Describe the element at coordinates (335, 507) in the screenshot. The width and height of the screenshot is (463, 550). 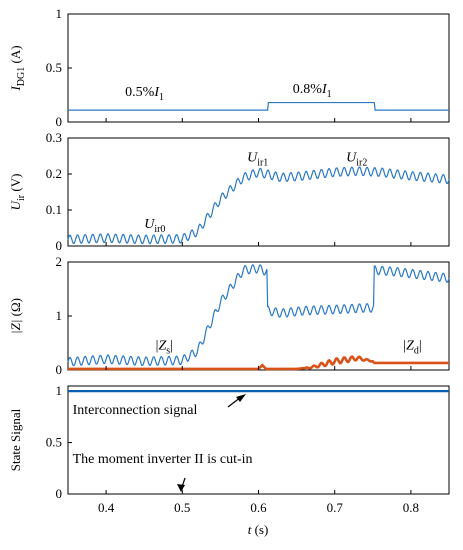
I see `xtick-label: 0.7` at that location.